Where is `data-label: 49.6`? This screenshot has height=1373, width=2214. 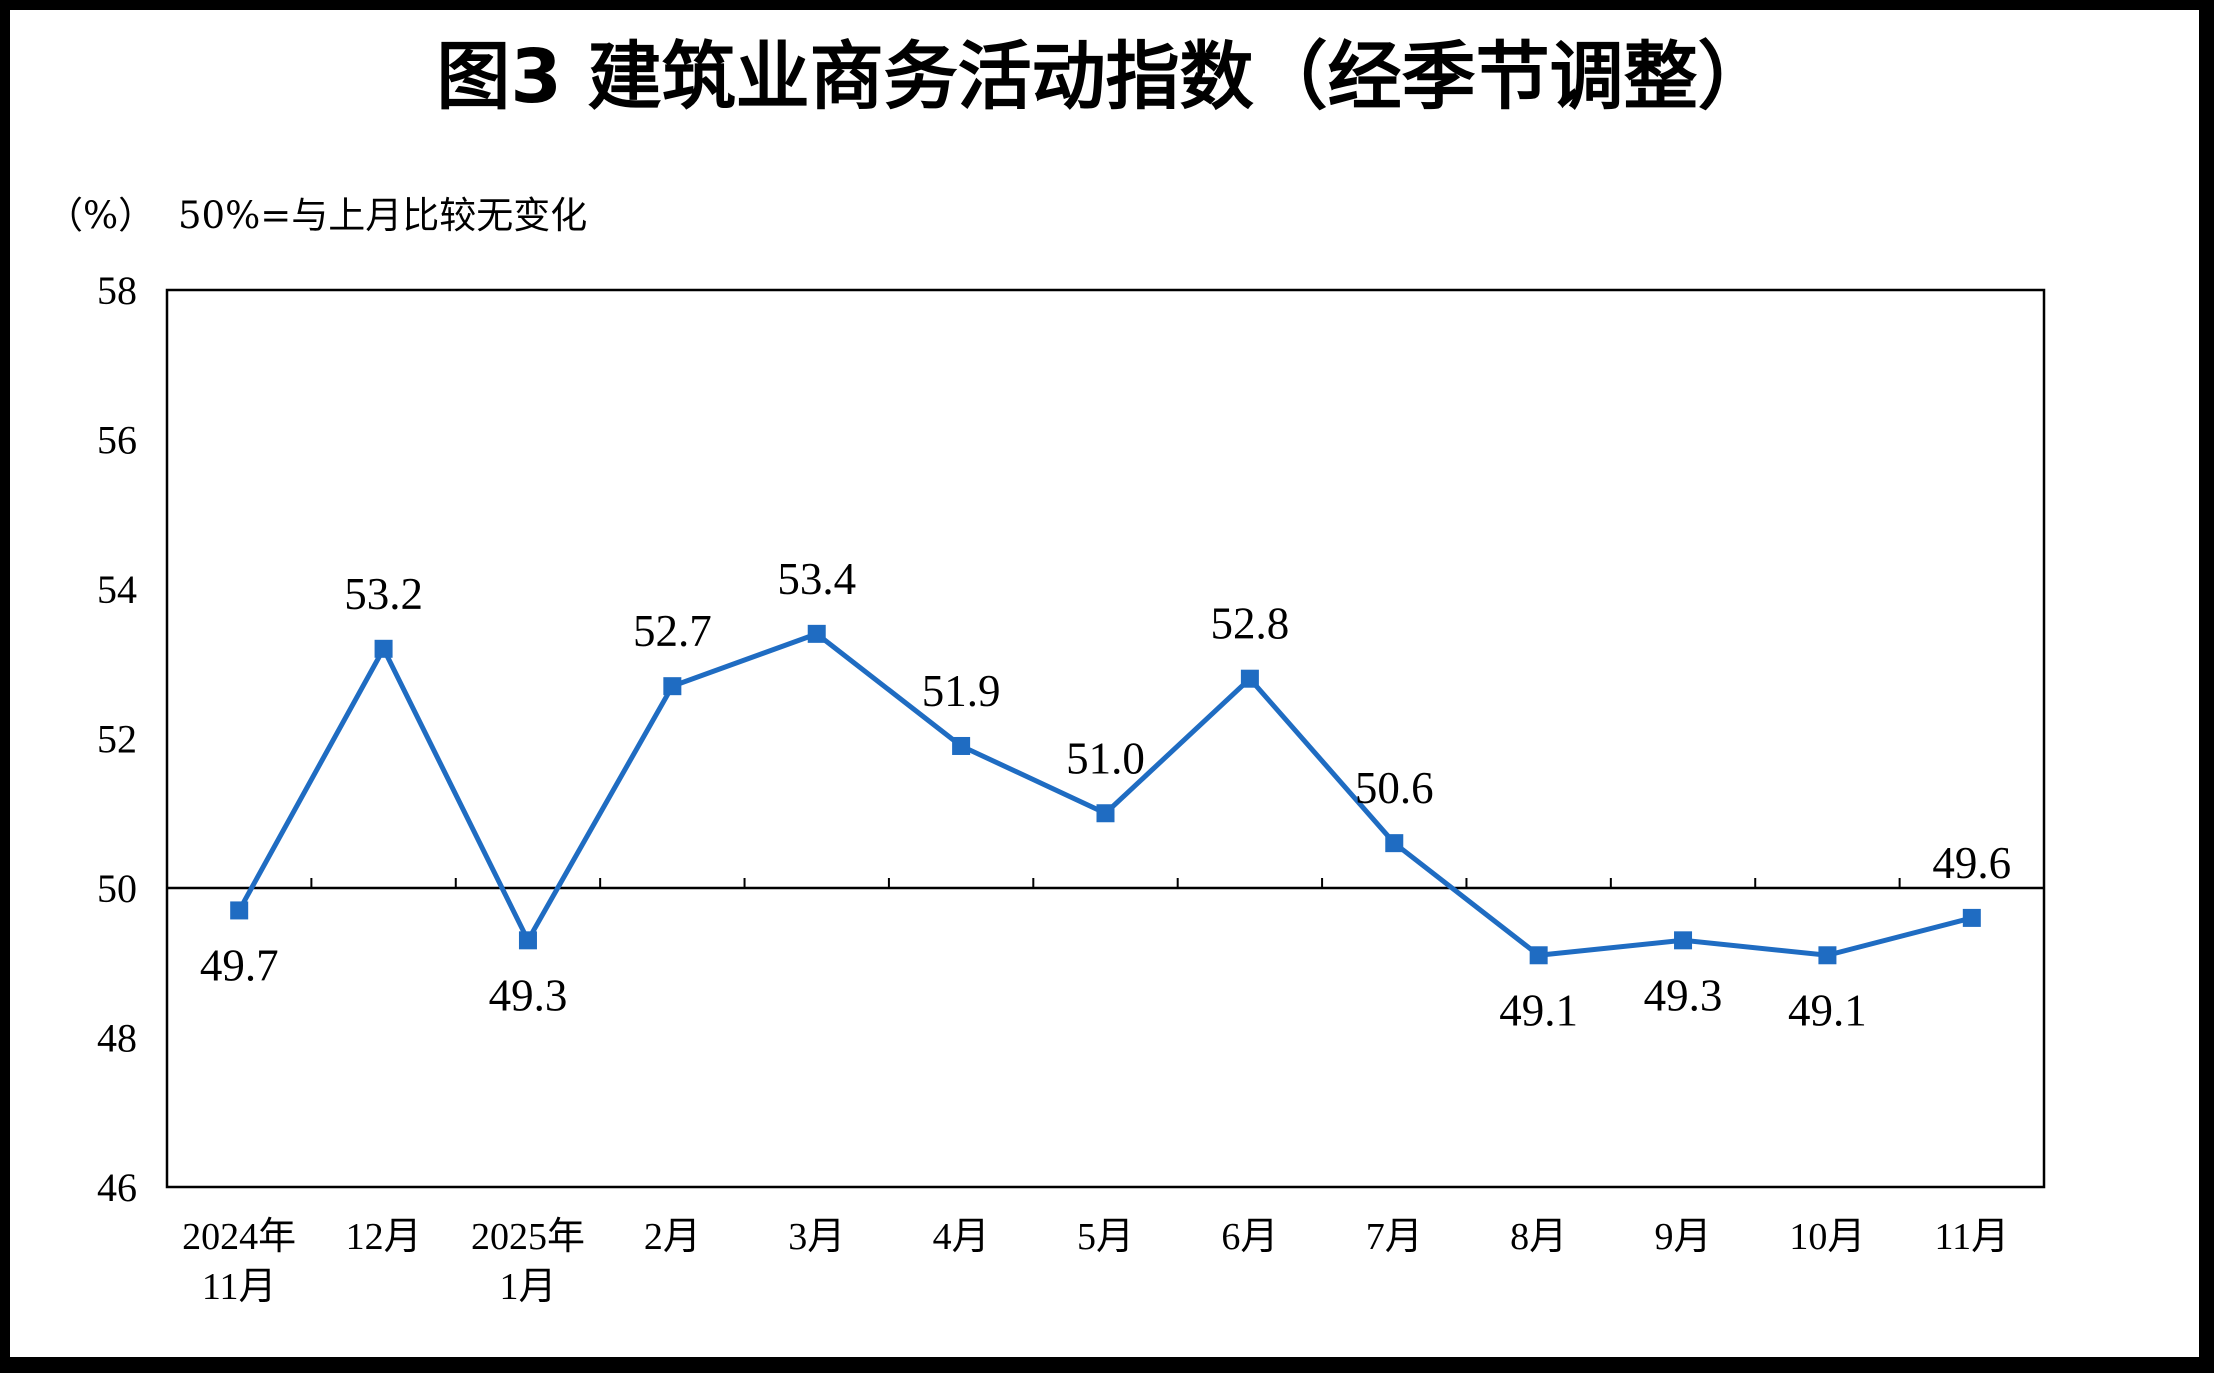 data-label: 49.6 is located at coordinates (1971, 863).